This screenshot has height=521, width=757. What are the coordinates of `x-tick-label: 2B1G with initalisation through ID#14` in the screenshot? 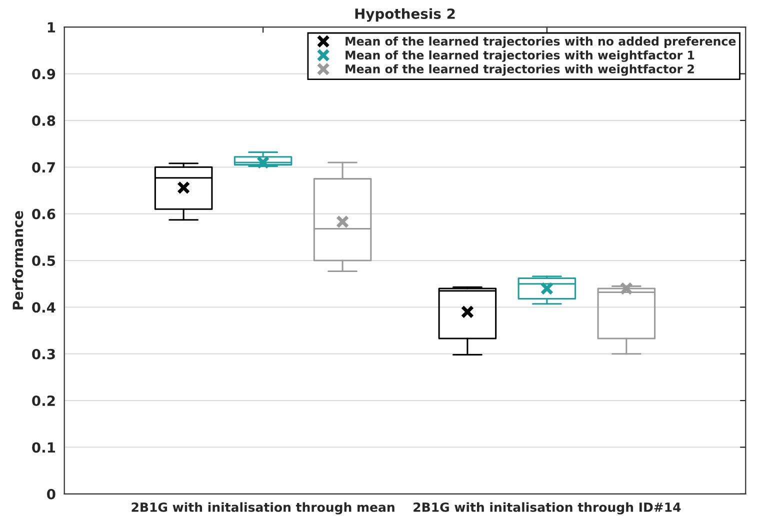 It's located at (547, 508).